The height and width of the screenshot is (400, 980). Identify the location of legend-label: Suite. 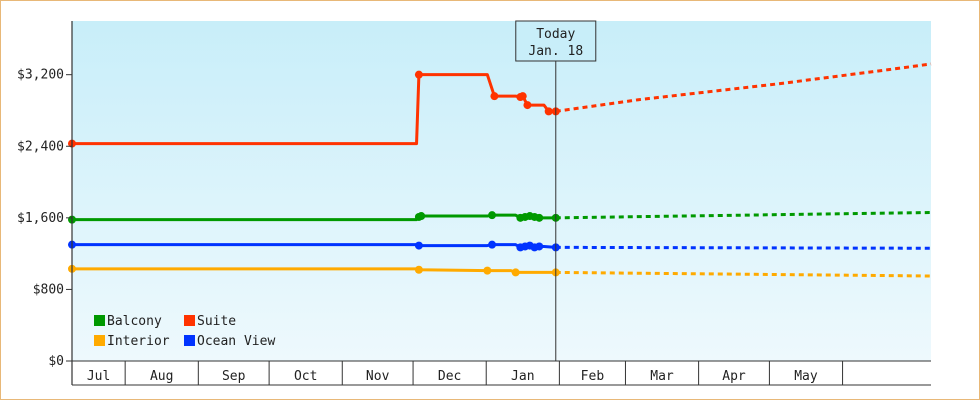
(216, 321).